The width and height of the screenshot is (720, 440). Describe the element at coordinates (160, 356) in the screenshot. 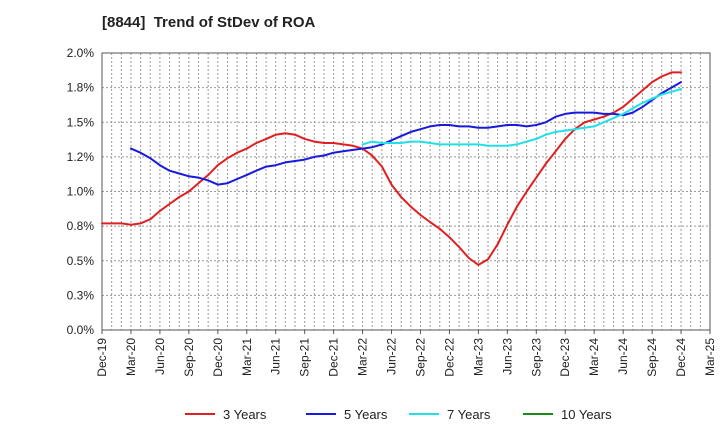

I see `x-tick-label: Jun-20` at that location.